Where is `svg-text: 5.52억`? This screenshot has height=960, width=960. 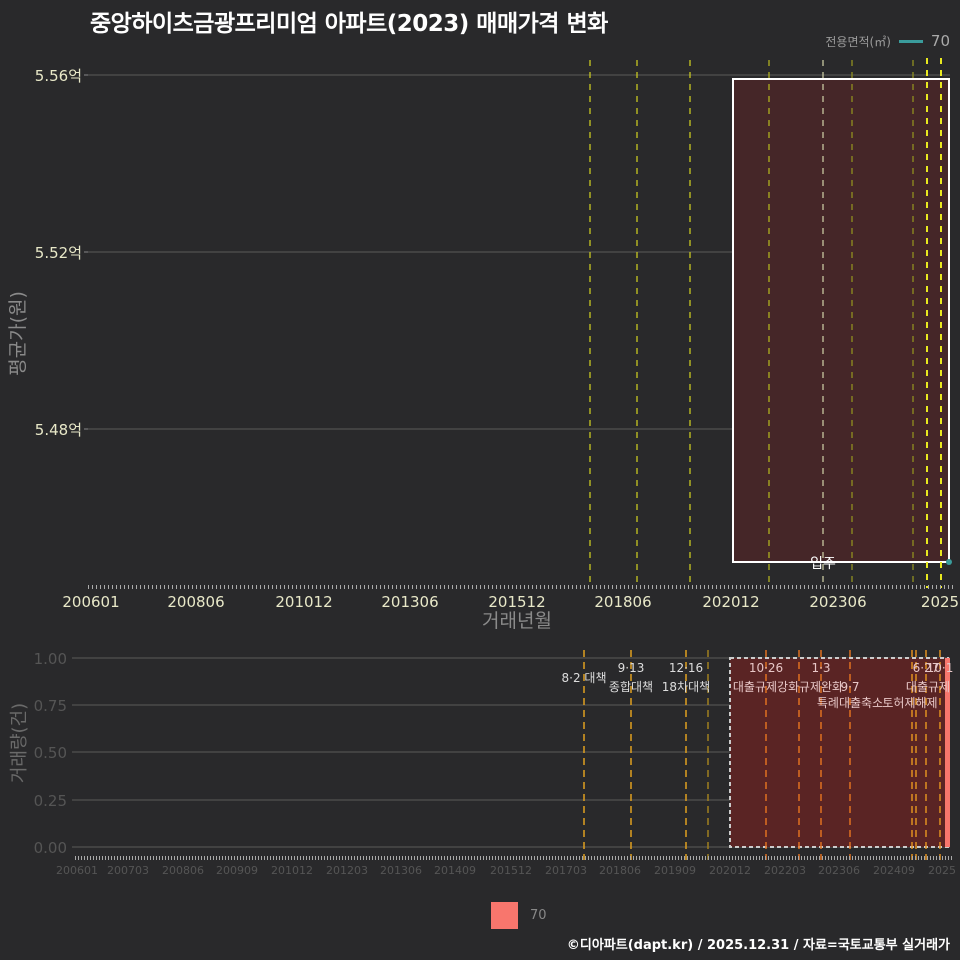 svg-text: 5.52억 is located at coordinates (58, 253).